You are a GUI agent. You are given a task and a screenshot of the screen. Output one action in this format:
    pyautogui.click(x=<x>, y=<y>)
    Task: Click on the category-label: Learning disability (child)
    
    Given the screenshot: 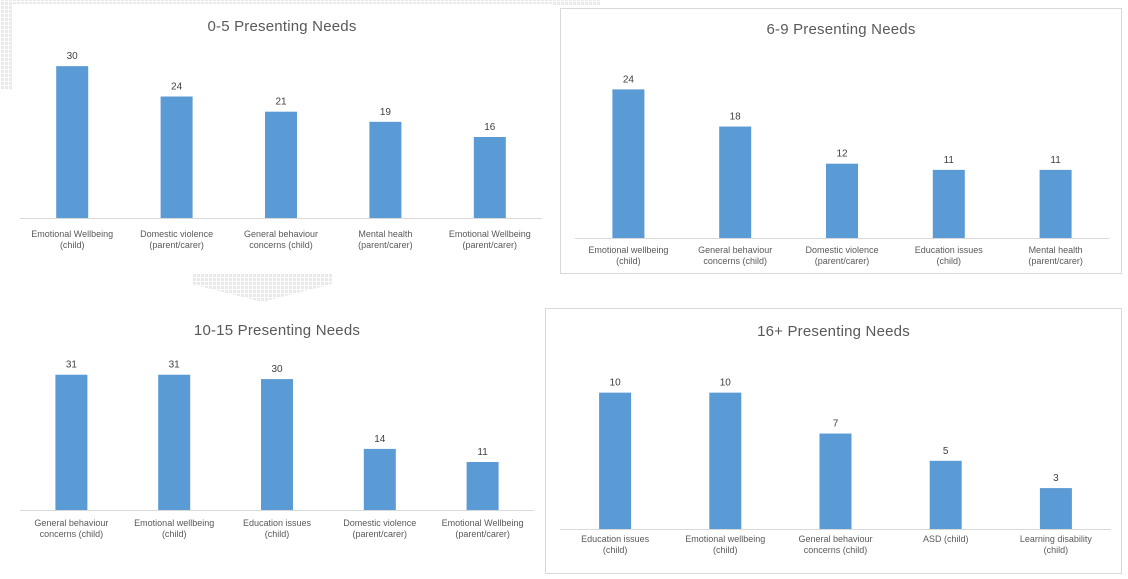 What is the action you would take?
    pyautogui.click(x=1056, y=544)
    